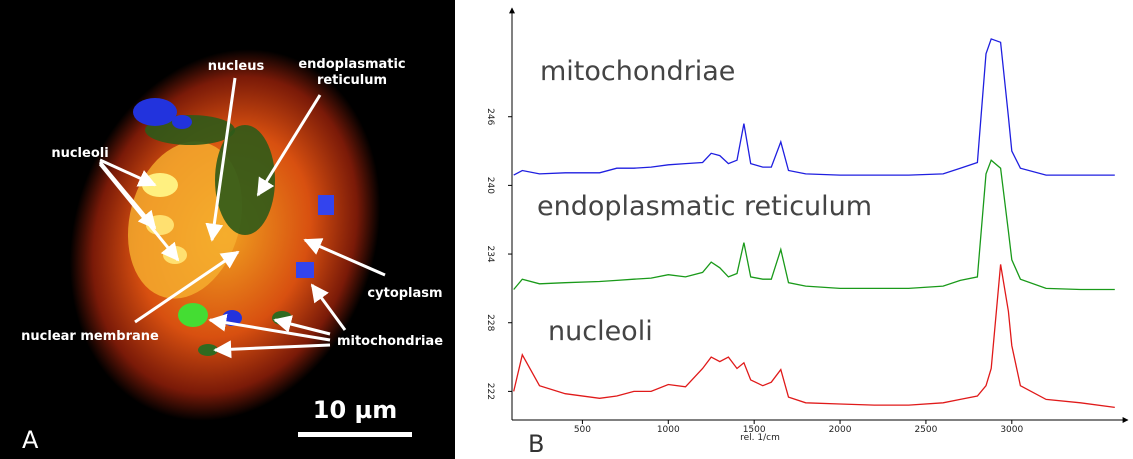 Image resolution: width=1133 pixels, height=459 pixels. I want to click on y-tick-label: 246, so click(490, 116).